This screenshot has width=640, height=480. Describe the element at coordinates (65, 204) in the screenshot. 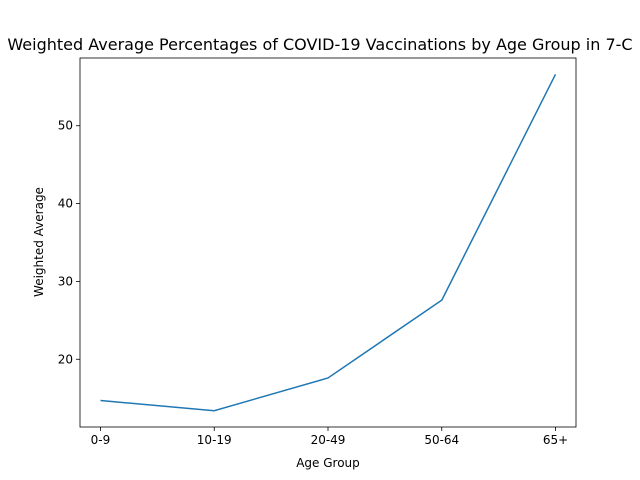

I see `y-tick-label: 40` at that location.